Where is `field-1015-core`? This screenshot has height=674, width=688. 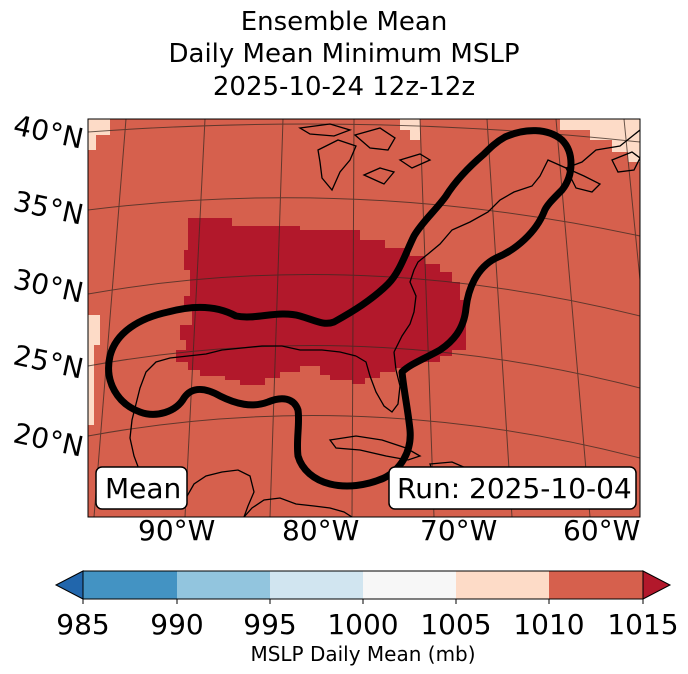
field-1015-core is located at coordinates (321, 301).